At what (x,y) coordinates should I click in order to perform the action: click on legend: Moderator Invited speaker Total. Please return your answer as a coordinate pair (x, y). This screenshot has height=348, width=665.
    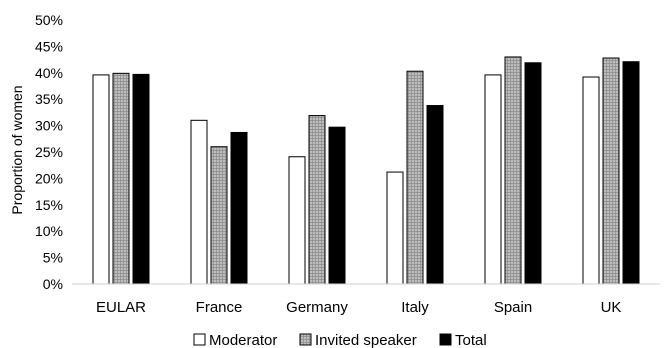
    Looking at the image, I should click on (340, 340).